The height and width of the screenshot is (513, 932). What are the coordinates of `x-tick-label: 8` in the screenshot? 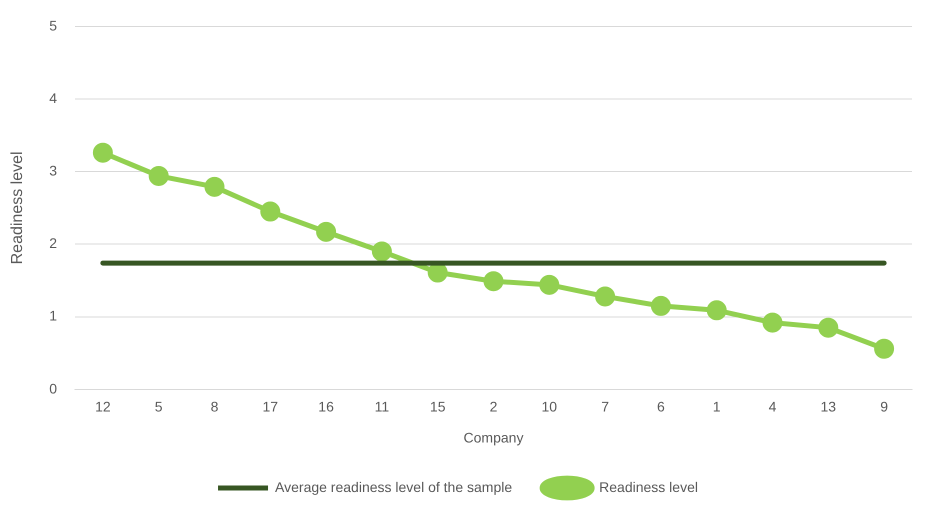 It's located at (214, 406).